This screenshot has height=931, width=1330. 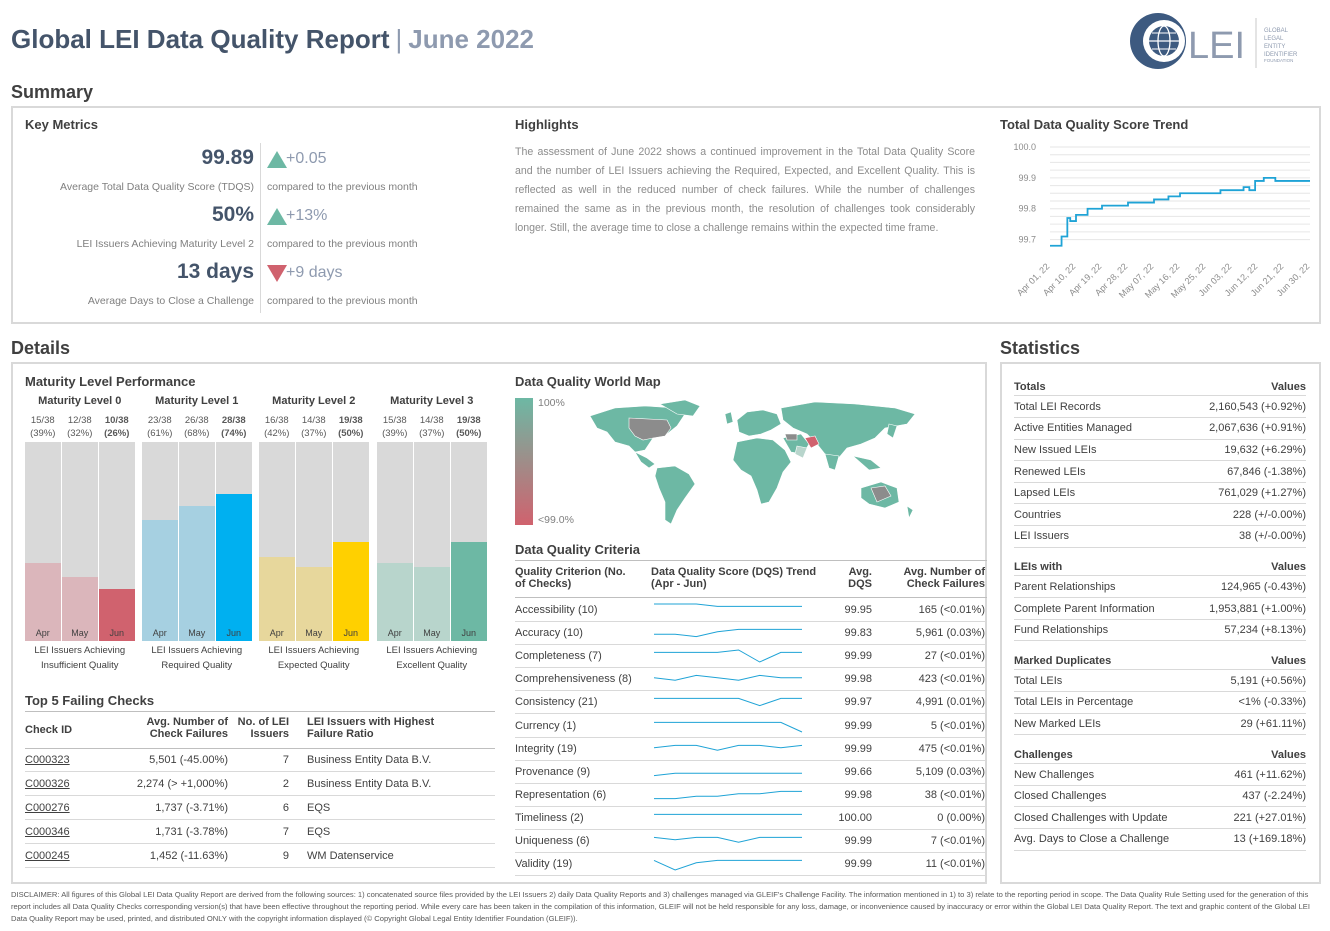 I want to click on criterion-dqs: 99.99, so click(x=858, y=656).